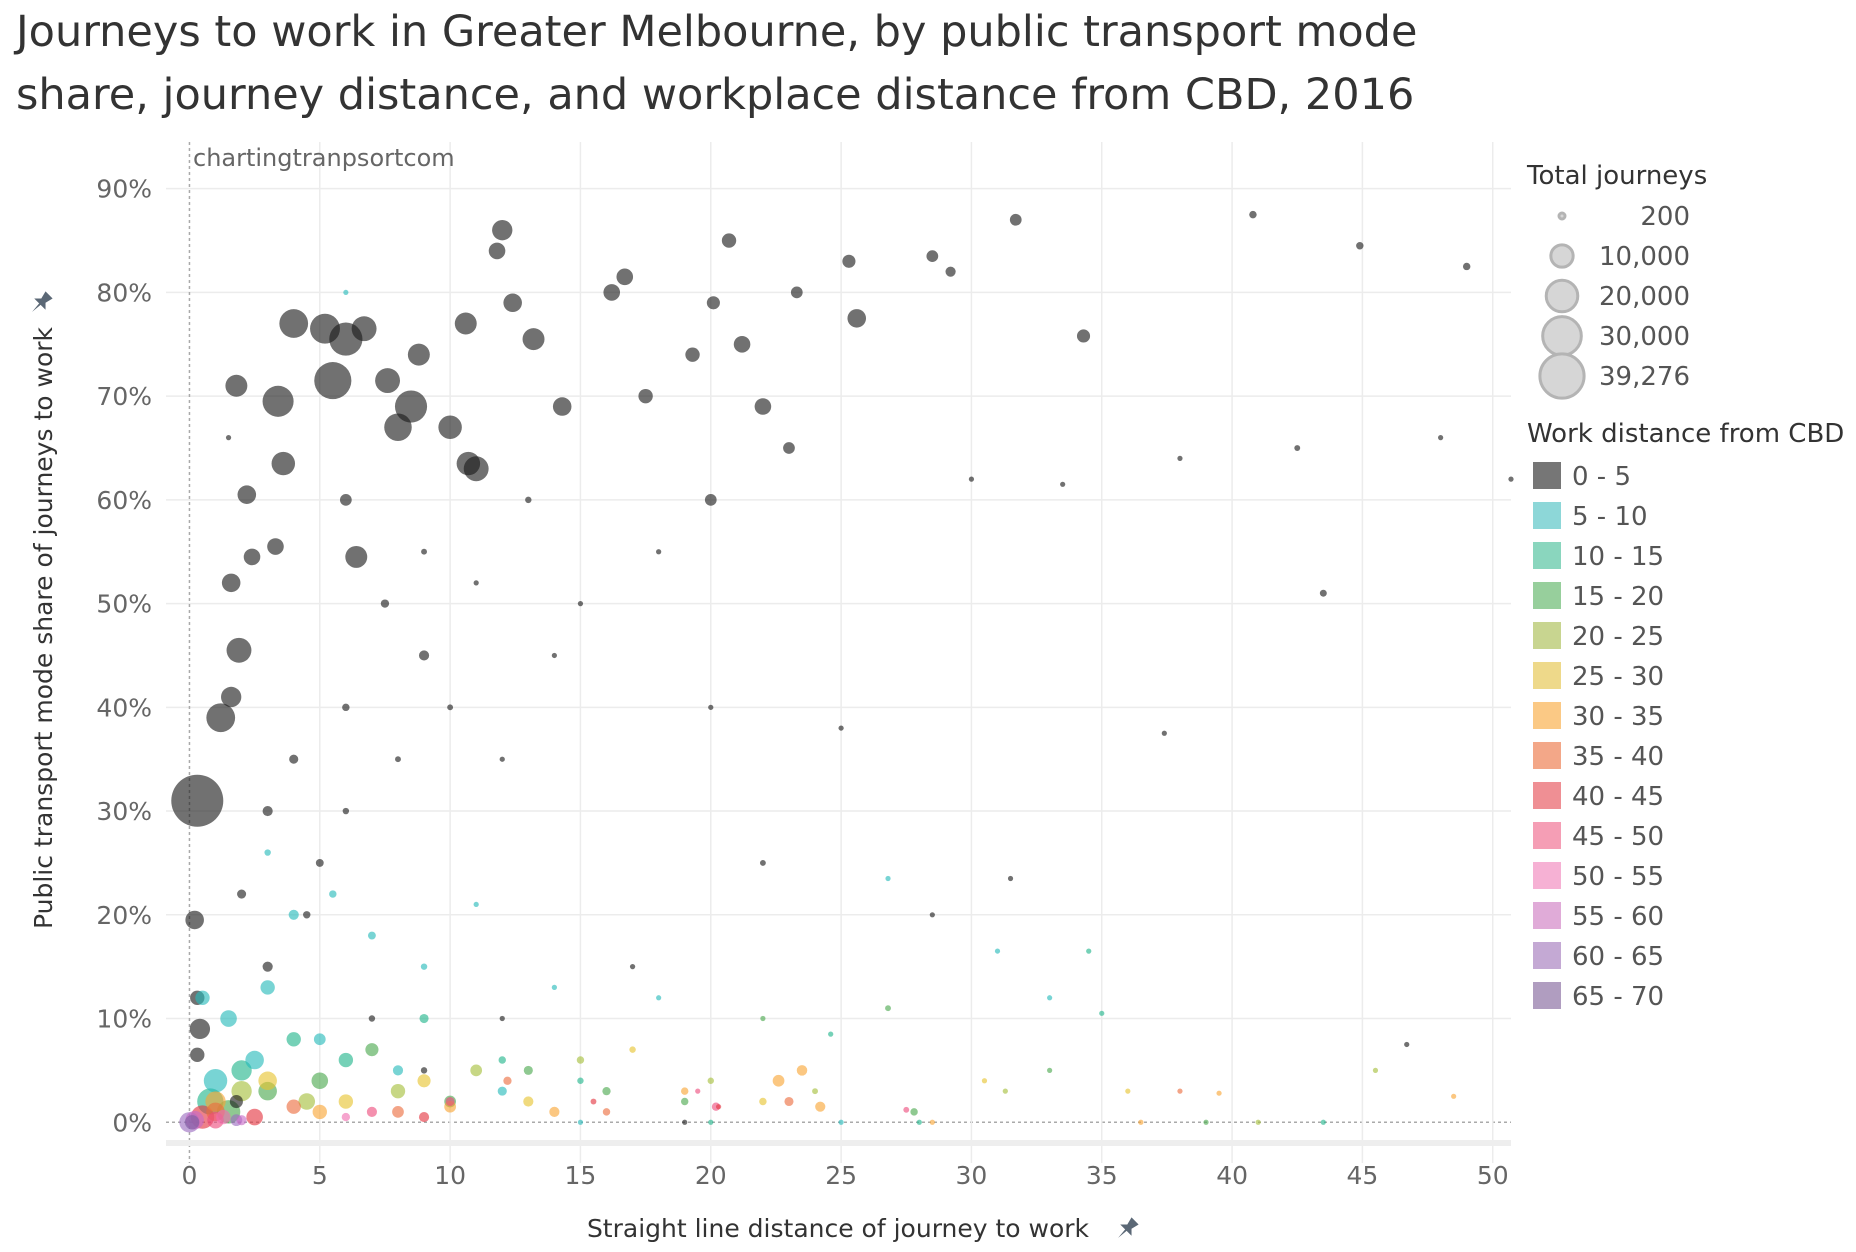 Image resolution: width=1856 pixels, height=1252 pixels. What do you see at coordinates (1618, 997) in the screenshot?
I see `color-legend-label: 65 - 70` at bounding box center [1618, 997].